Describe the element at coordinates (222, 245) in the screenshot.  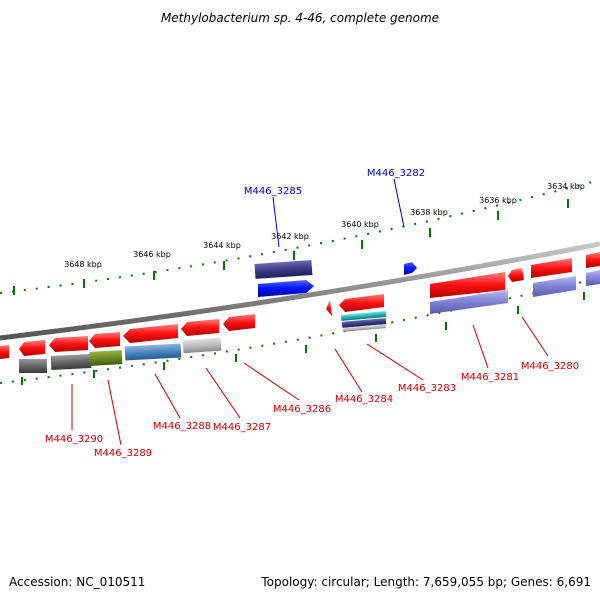
I see `tick-label: 3644 kbp` at that location.